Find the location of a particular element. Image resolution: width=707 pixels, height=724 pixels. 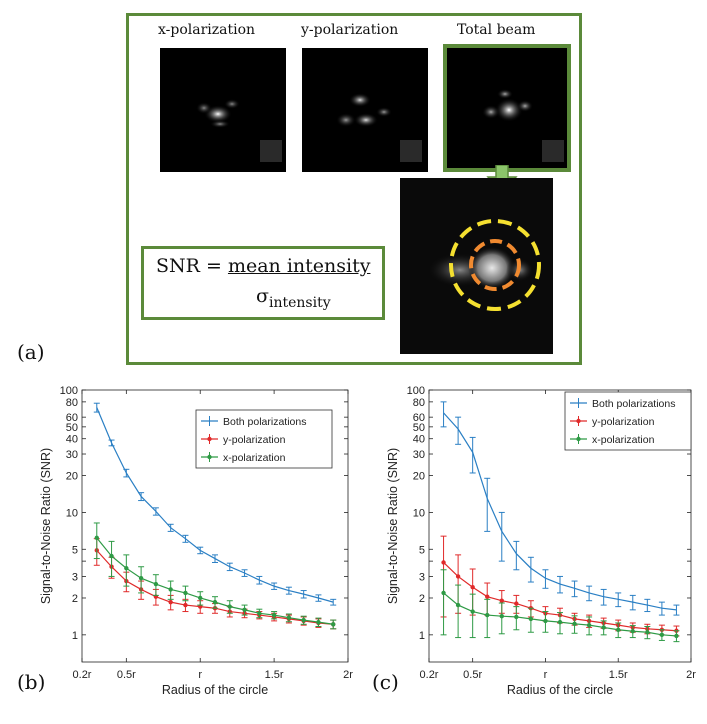

chart-b-x-axis-label: Radius of the circle is located at coordinates (215, 690).